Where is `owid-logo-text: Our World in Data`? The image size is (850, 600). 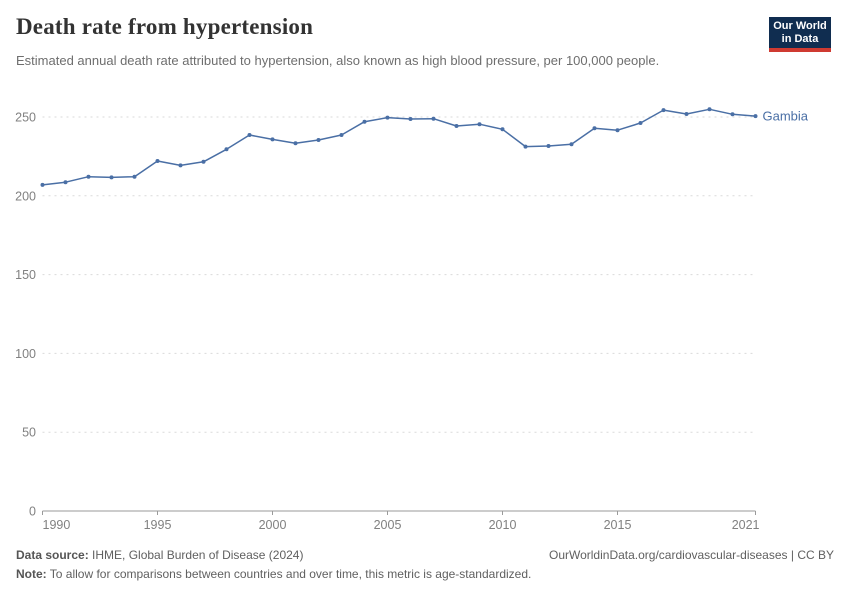
owid-logo-text: Our World in Data is located at coordinates (800, 33).